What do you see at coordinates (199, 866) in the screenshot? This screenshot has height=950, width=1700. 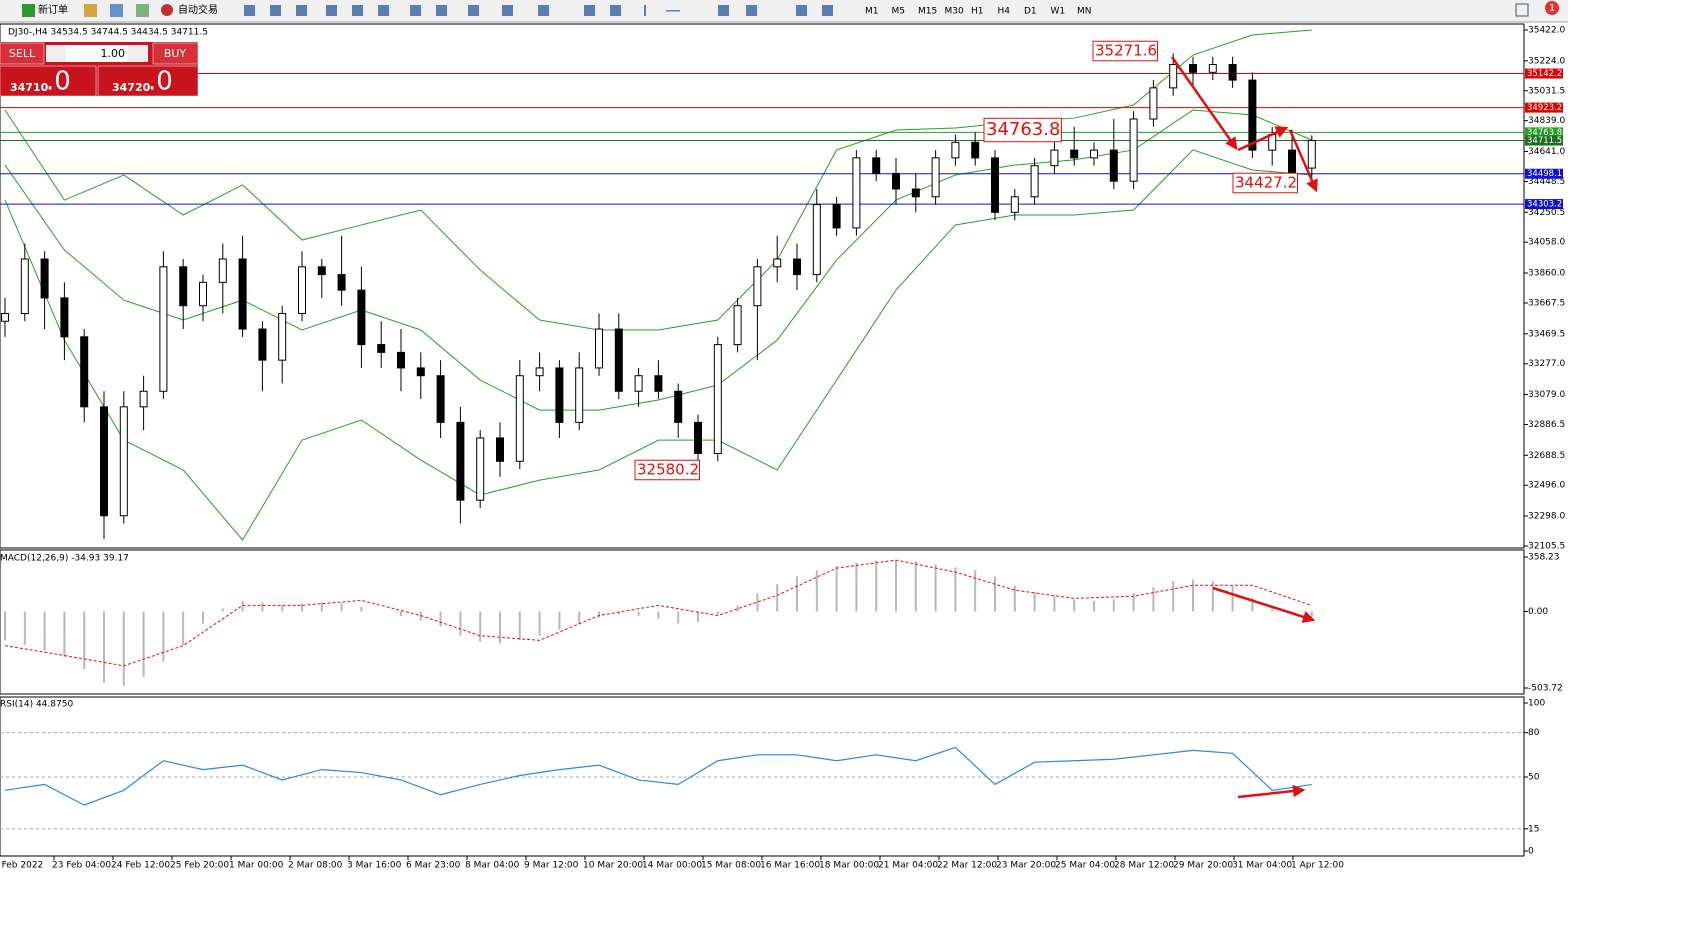 I see `x-tick-label: 25 Feb 20:00` at bounding box center [199, 866].